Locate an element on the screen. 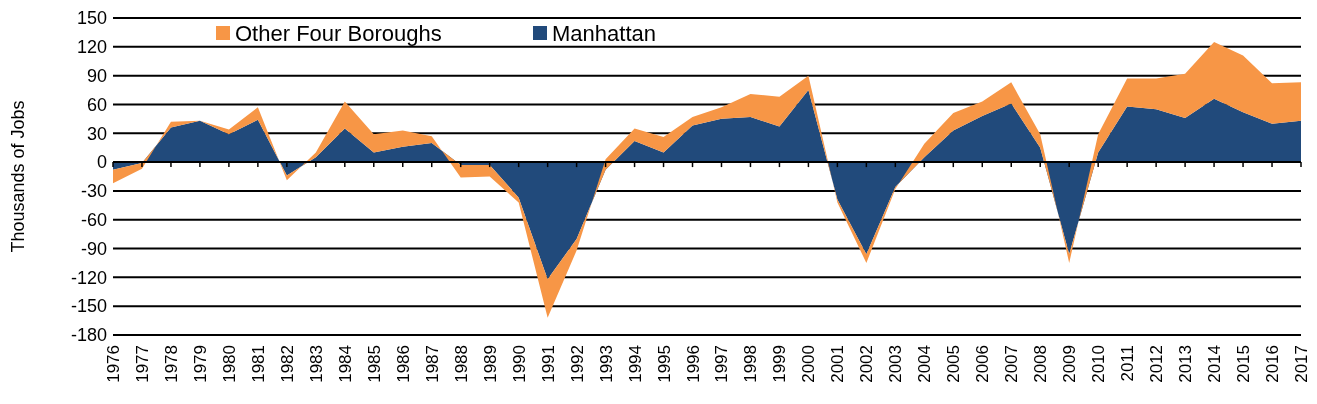  x-tick-label: 1998 is located at coordinates (751, 364).